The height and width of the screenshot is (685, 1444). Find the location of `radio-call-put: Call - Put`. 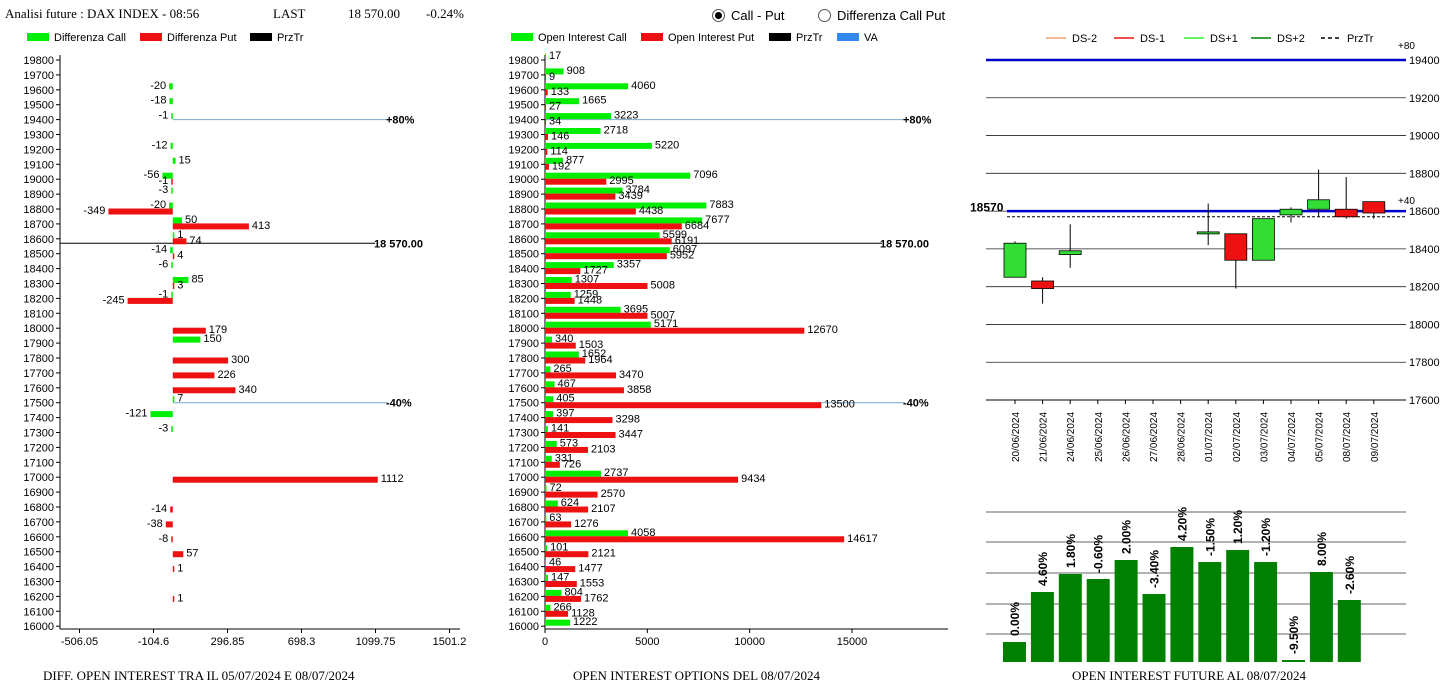

radio-call-put: Call - Put is located at coordinates (748, 15).